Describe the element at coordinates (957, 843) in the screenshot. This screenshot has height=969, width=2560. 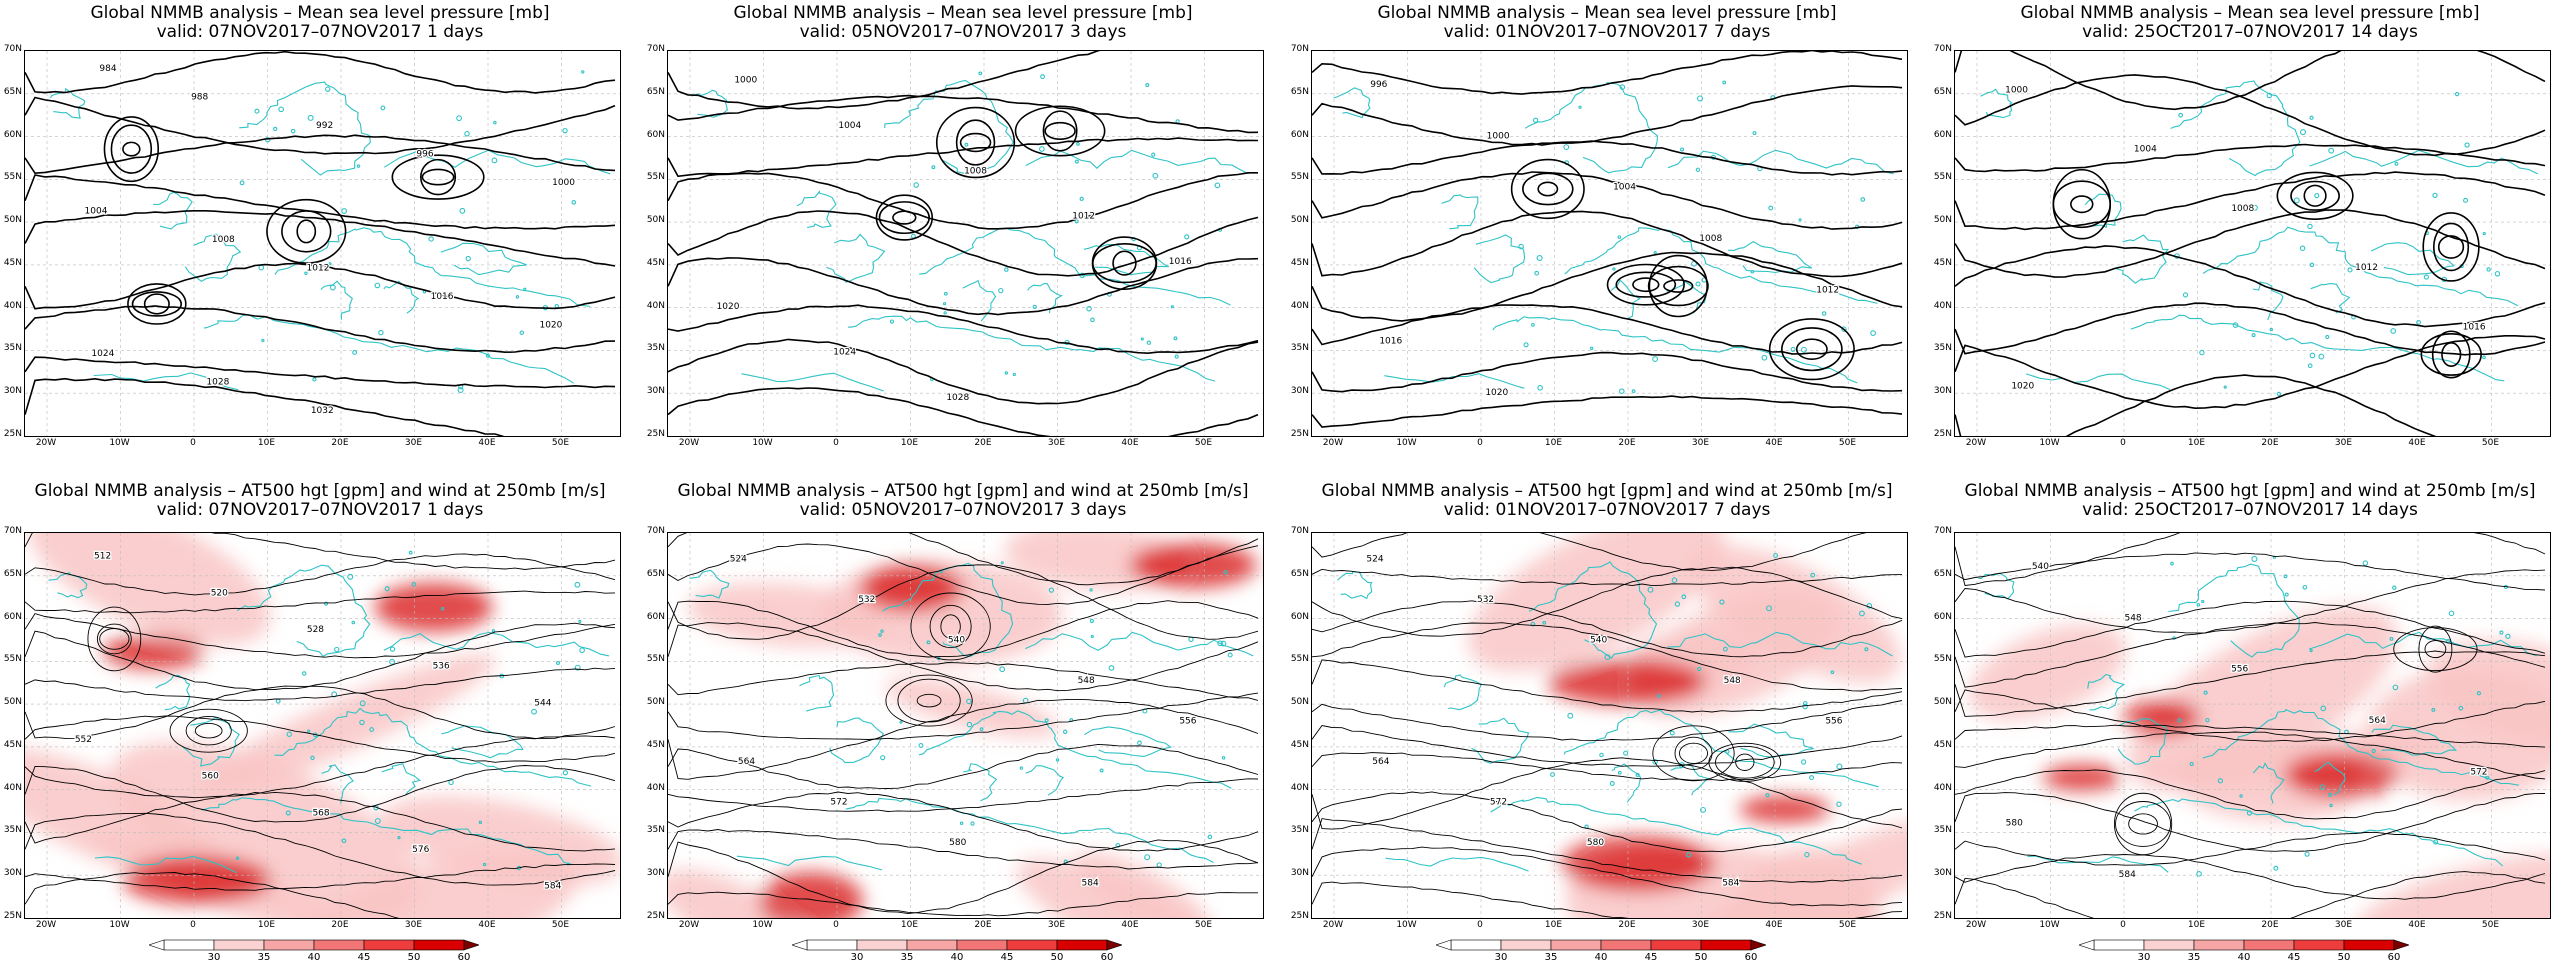
I see `contour-label: 580` at that location.